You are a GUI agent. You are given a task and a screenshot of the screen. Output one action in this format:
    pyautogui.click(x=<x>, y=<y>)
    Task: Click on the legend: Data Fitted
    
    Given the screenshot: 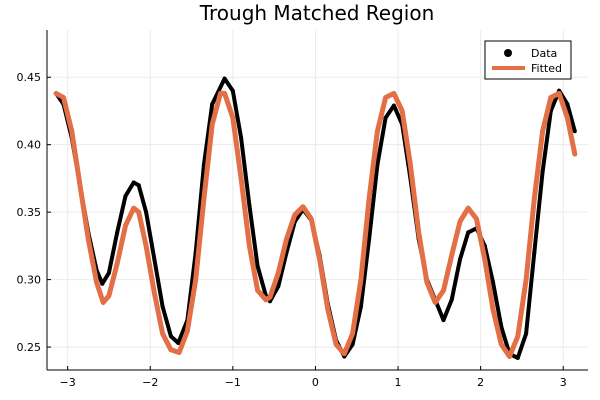 What is the action you would take?
    pyautogui.click(x=528, y=60)
    